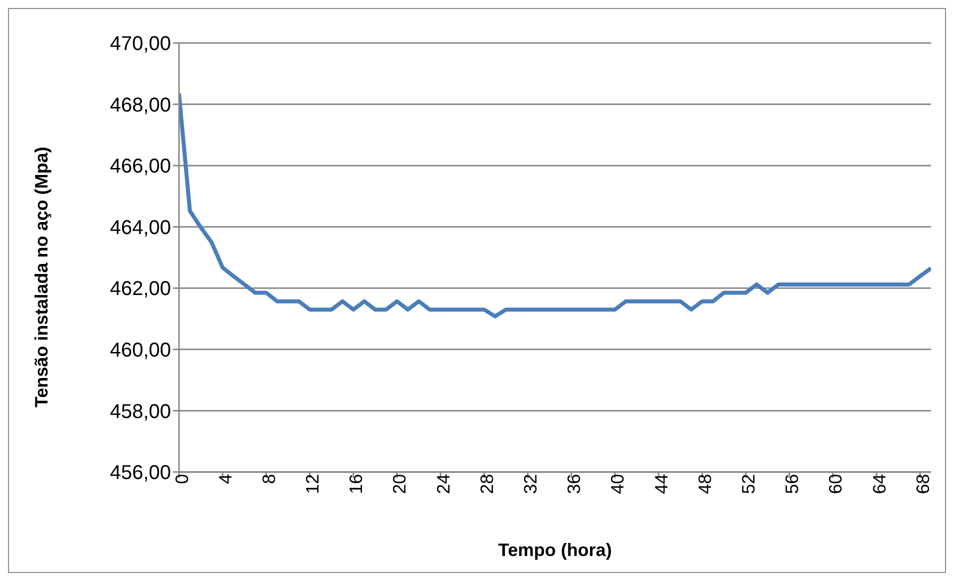 Image resolution: width=954 pixels, height=581 pixels. Describe the element at coordinates (574, 484) in the screenshot. I see `x-tick-label: 36` at that location.